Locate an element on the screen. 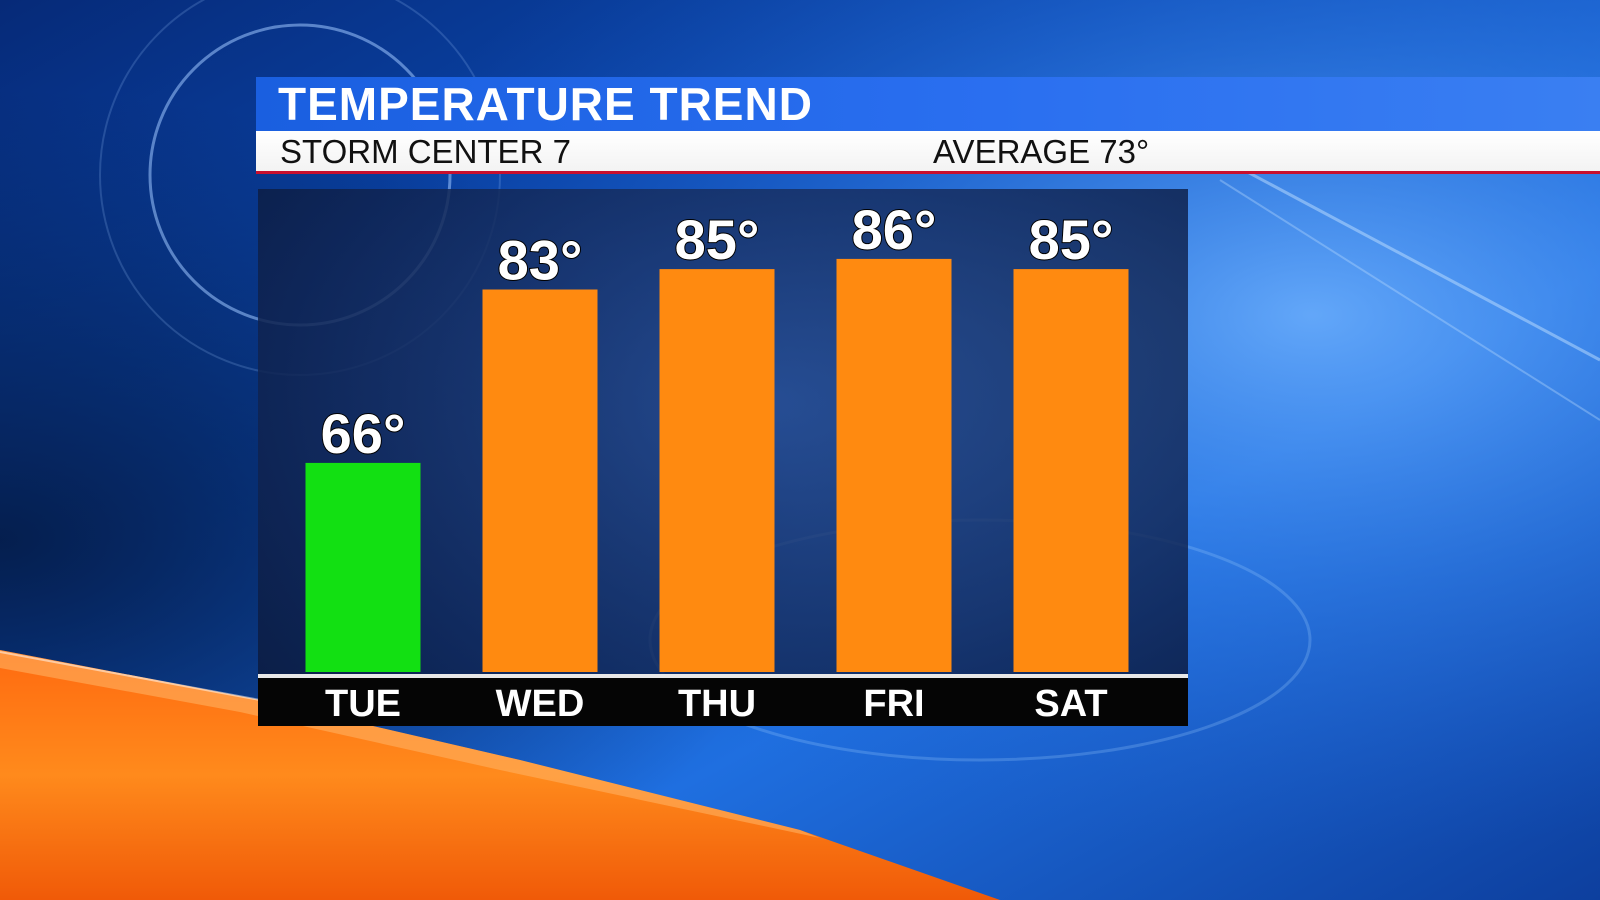  bar-sat is located at coordinates (1071, 470).